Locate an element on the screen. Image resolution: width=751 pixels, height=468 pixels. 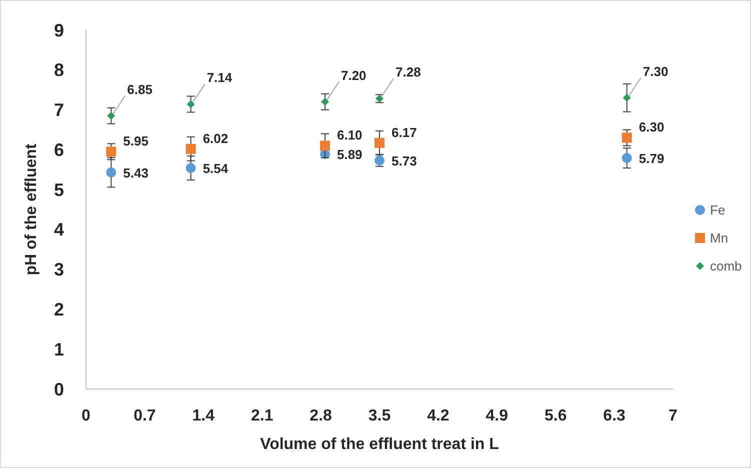
y-tick-label: 7 is located at coordinates (59, 110).